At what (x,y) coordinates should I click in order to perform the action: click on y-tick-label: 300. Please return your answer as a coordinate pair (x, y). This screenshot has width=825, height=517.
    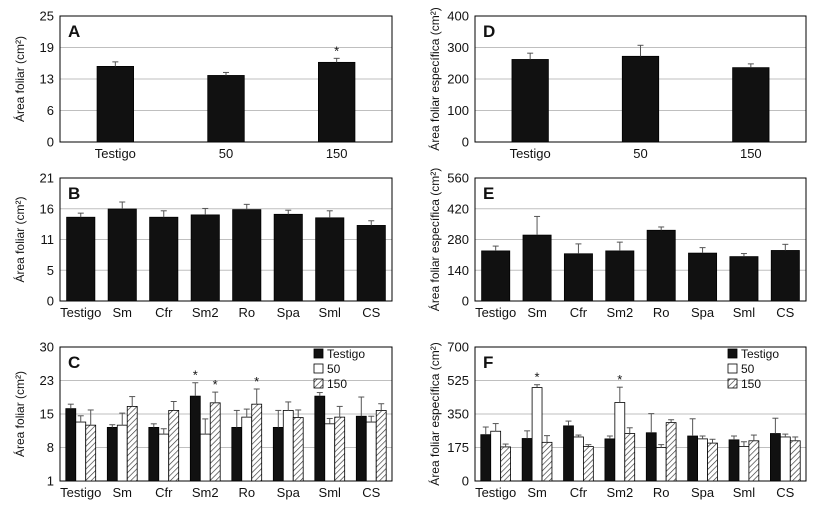
    Looking at the image, I should click on (458, 47).